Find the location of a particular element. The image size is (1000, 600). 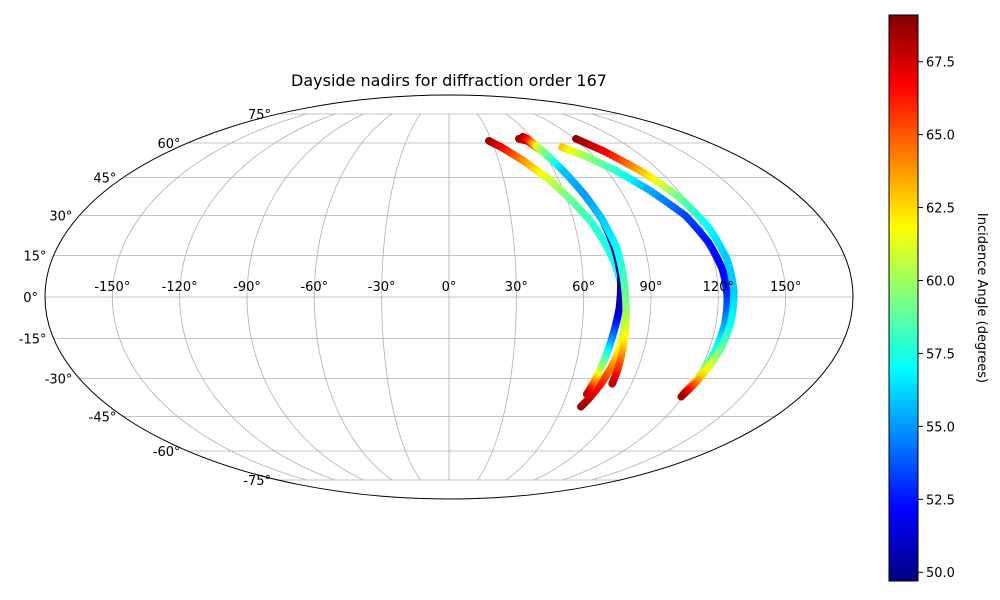

colorbar is located at coordinates (903, 298).